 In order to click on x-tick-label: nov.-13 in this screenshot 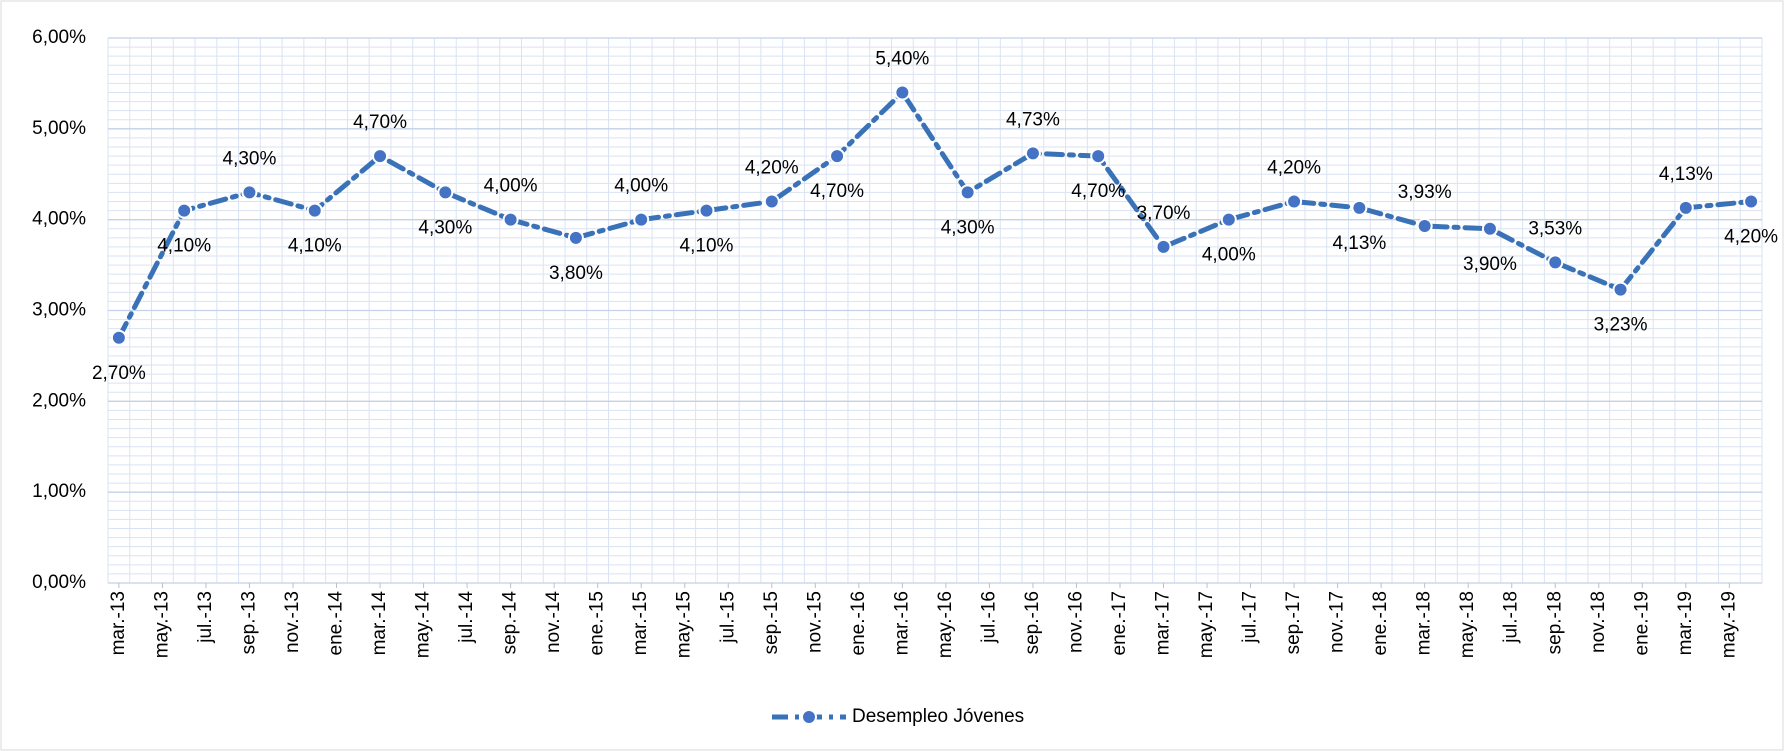, I will do `click(292, 622)`.